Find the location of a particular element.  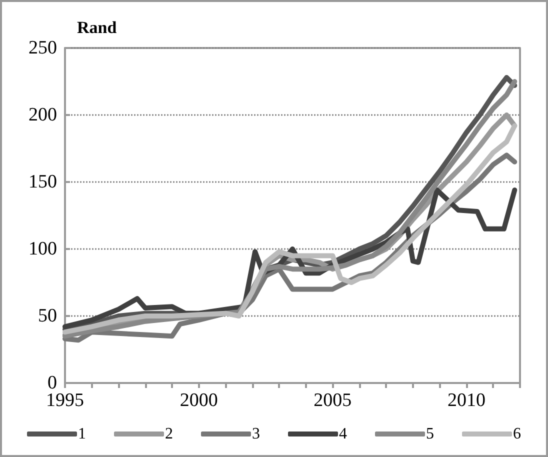

y-tick-label: 200 is located at coordinates (42, 115).